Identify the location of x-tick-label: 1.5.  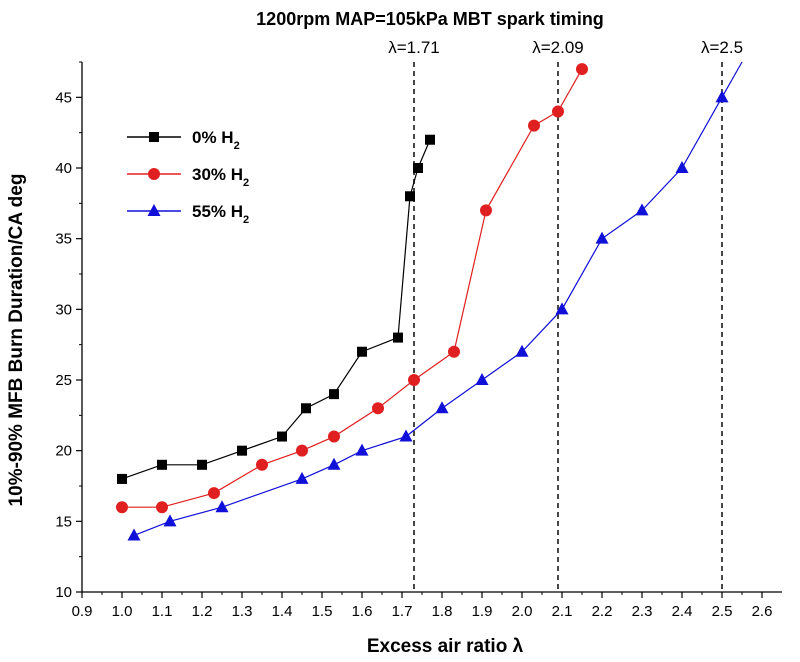
(322, 611).